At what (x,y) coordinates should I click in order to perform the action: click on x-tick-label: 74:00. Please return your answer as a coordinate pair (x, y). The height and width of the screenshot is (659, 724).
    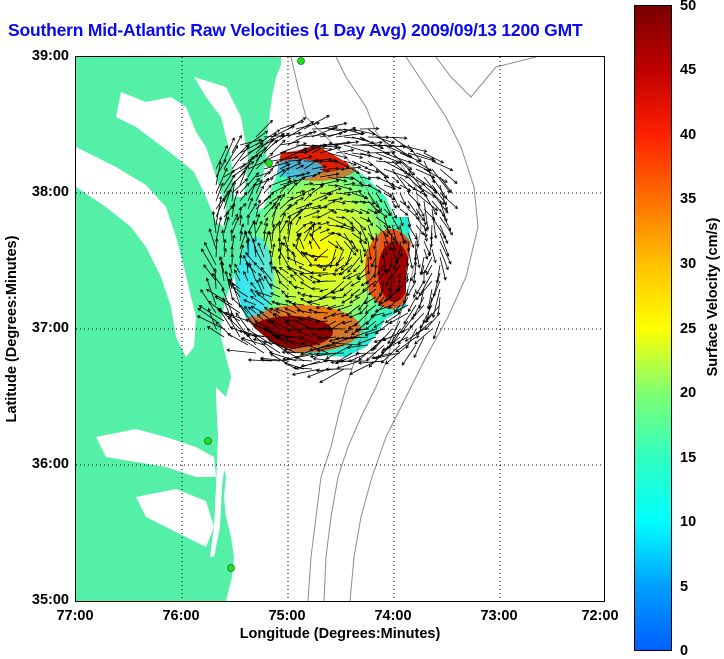
    Looking at the image, I should click on (393, 616).